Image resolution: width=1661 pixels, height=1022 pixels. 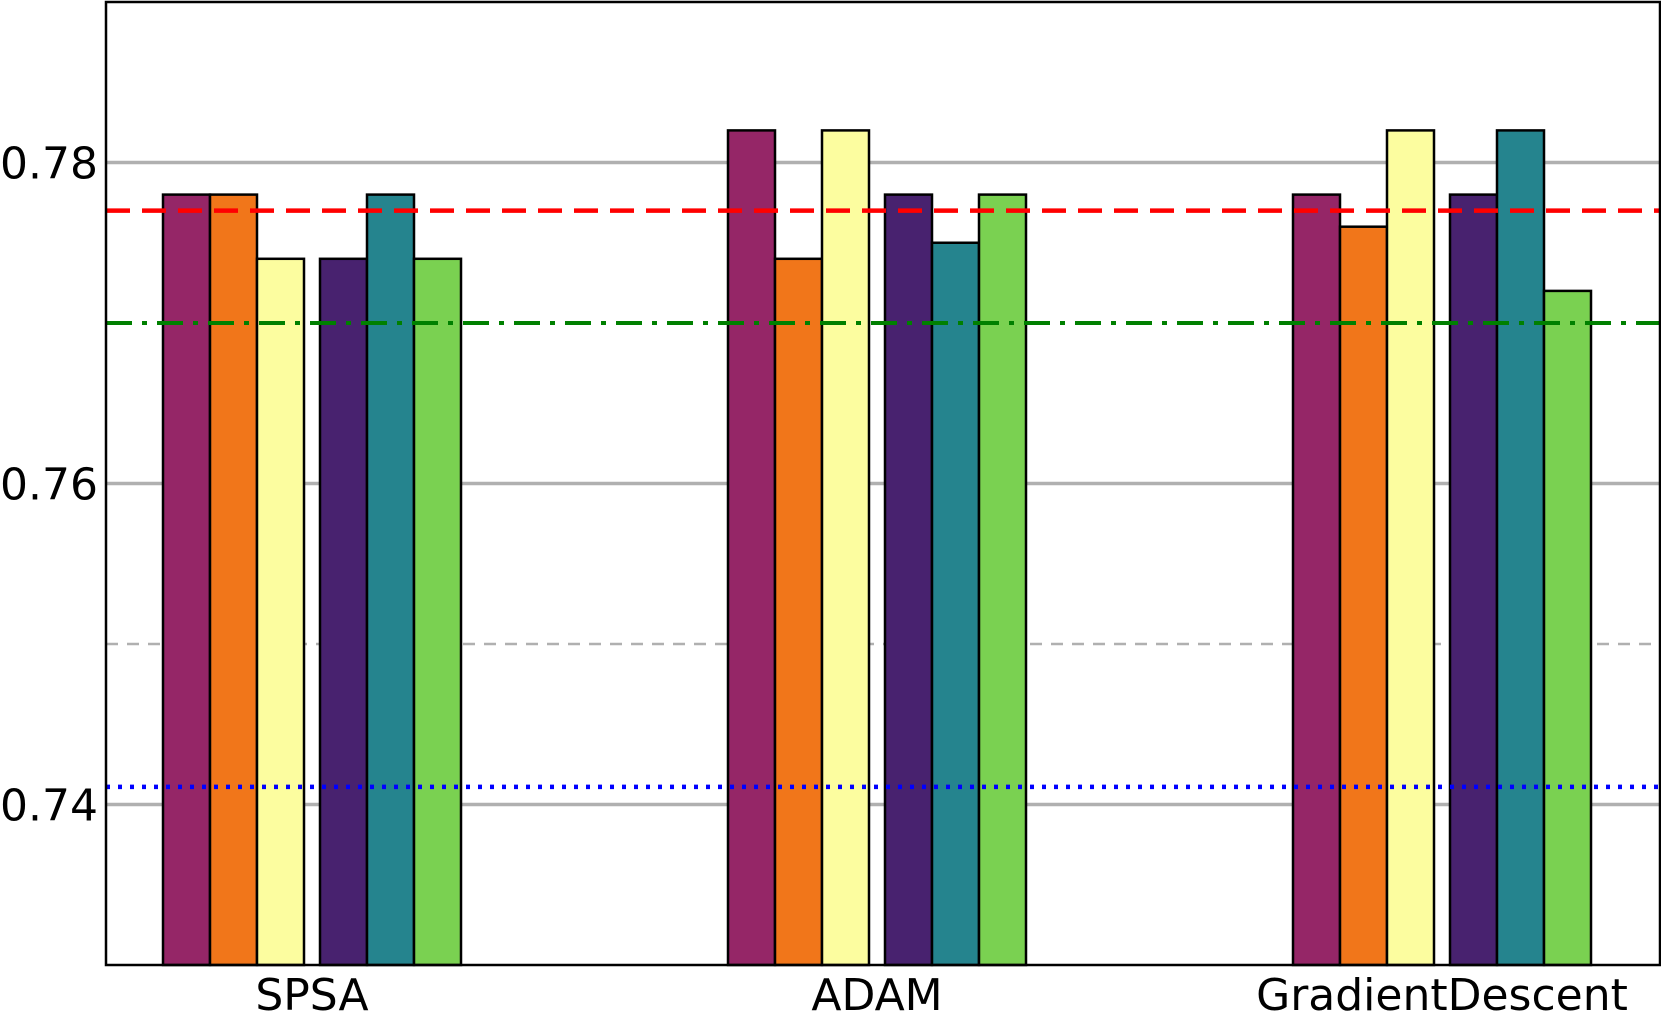 I want to click on x-tick-label: ADAM, so click(x=876, y=995).